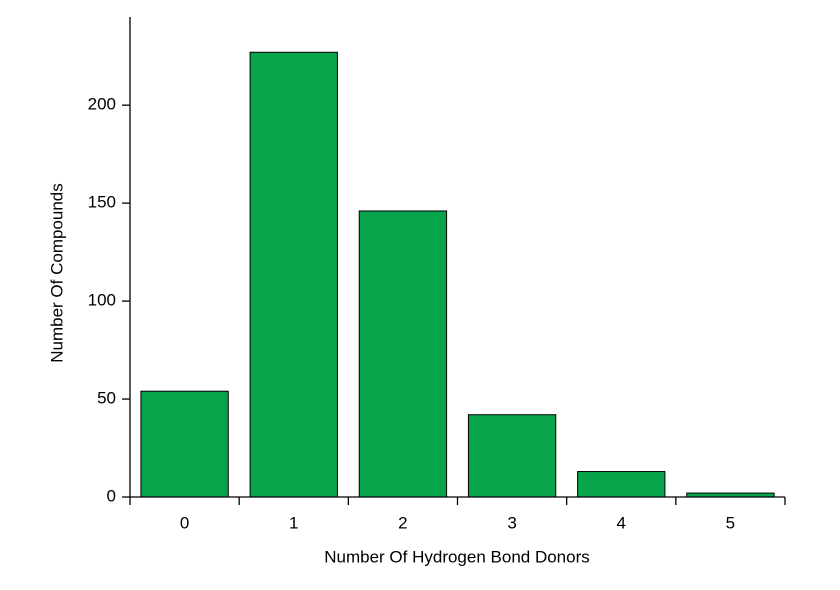  I want to click on x-tick-label: 5, so click(730, 522).